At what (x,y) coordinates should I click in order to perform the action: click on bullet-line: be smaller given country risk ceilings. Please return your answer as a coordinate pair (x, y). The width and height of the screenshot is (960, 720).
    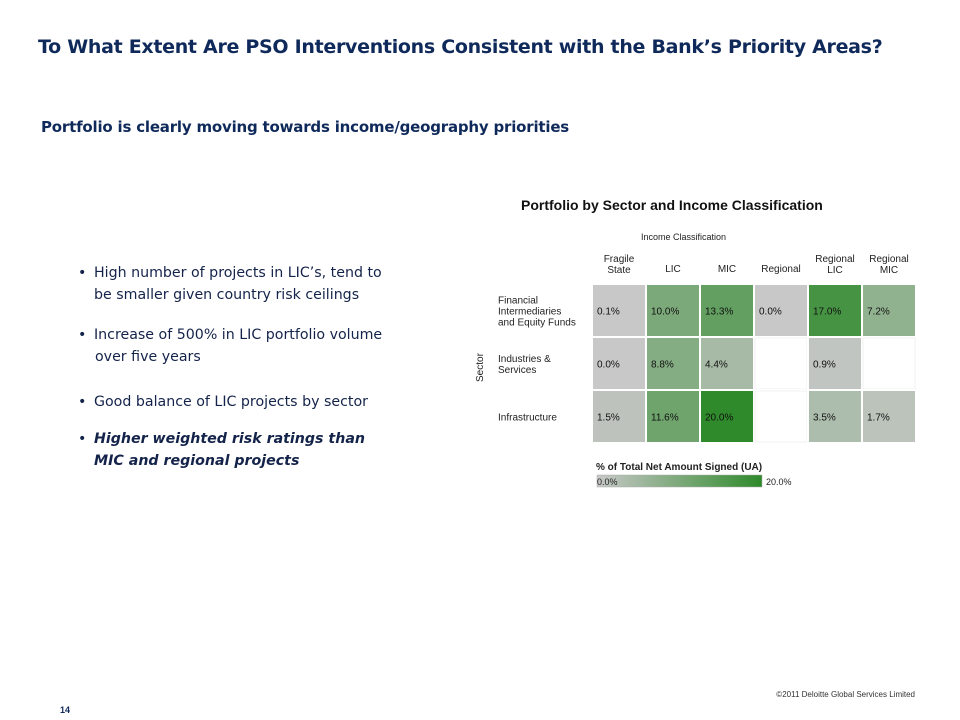
    Looking at the image, I should click on (227, 295).